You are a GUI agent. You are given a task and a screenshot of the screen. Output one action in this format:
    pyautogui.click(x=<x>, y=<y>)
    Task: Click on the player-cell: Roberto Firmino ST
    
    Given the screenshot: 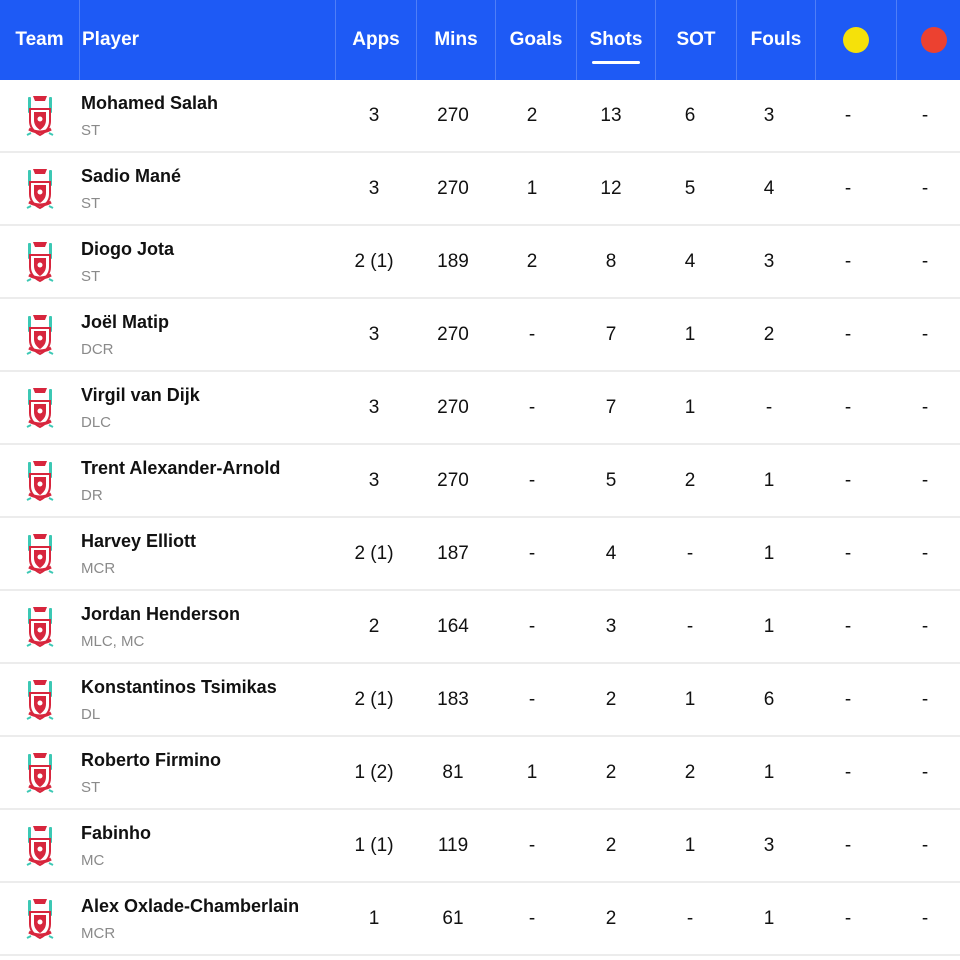 What is the action you would take?
    pyautogui.click(x=206, y=772)
    